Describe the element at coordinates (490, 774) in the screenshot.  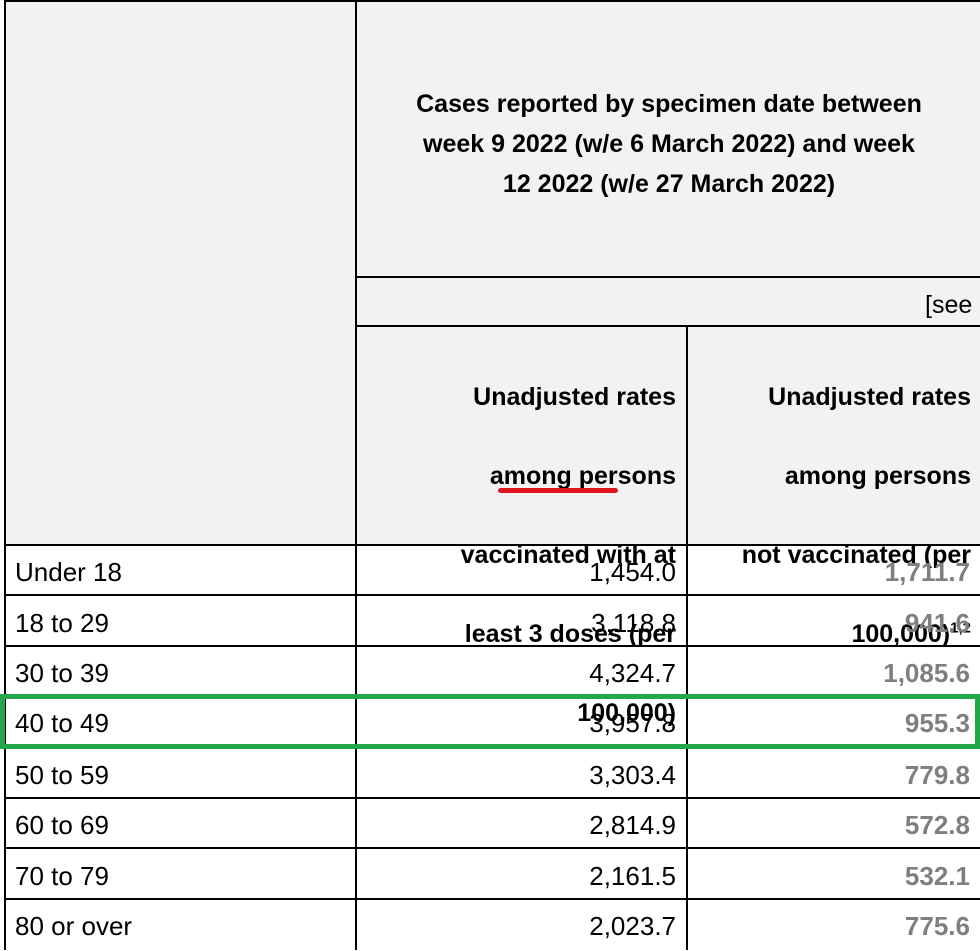
I see `table-row: 50 to 59 3,303.4 779.8` at that location.